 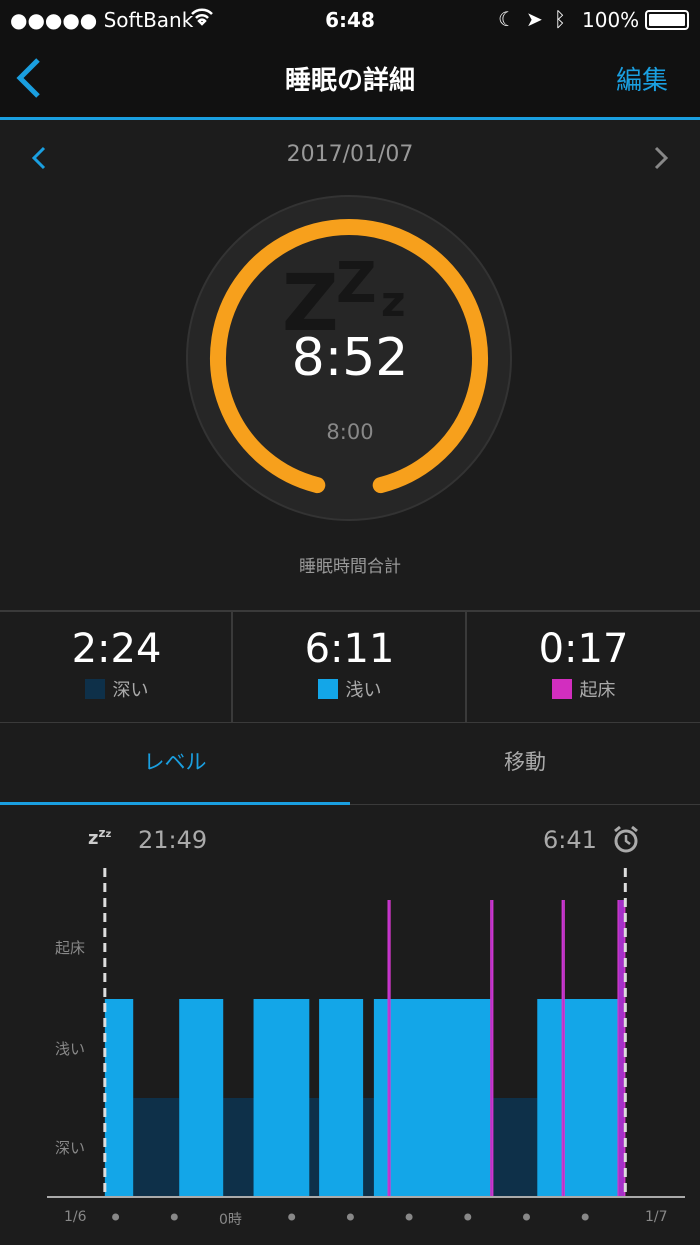 I want to click on sleep-start-time: 21:49, so click(x=173, y=840).